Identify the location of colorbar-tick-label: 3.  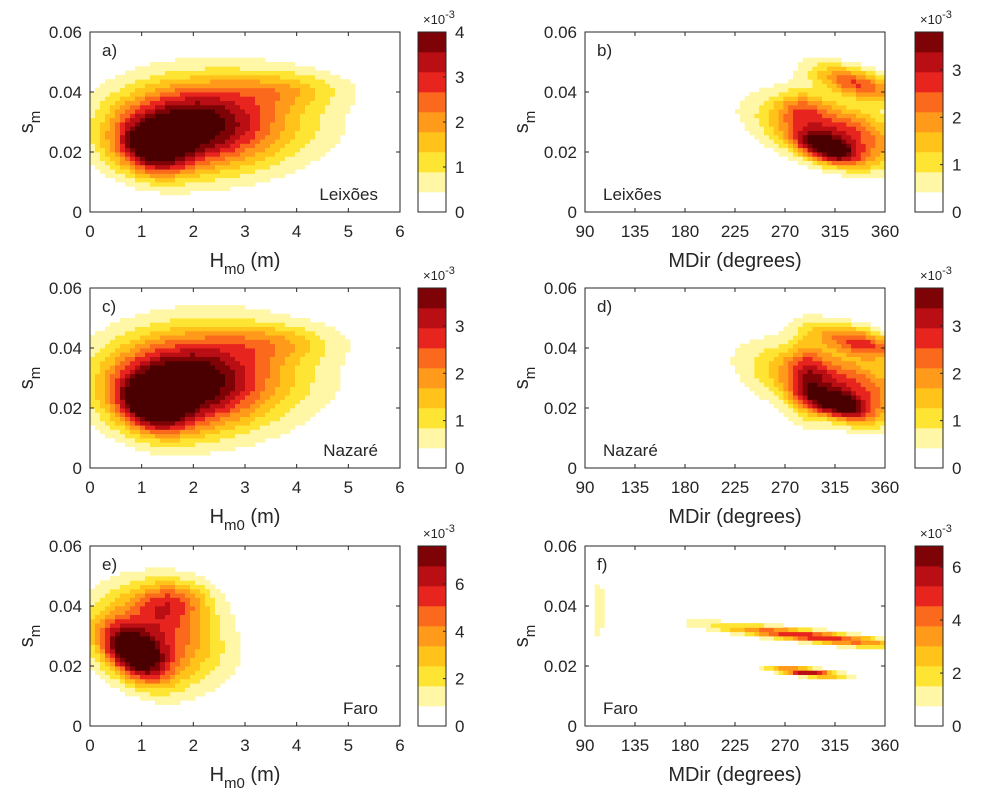
(459, 326).